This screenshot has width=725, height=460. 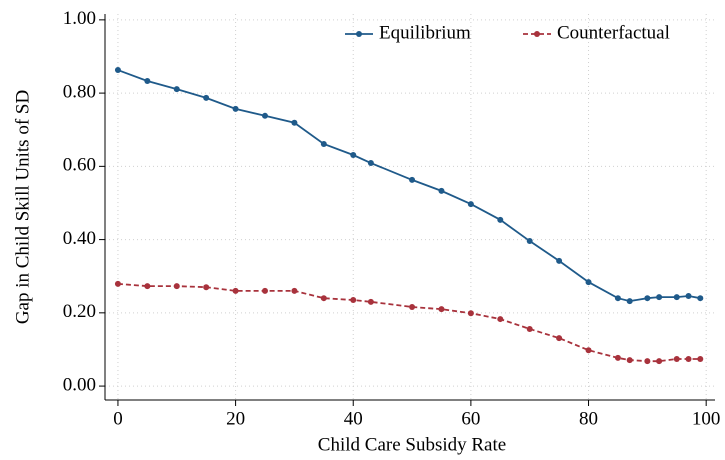 I want to click on x-tick-label: 60, so click(x=470, y=418).